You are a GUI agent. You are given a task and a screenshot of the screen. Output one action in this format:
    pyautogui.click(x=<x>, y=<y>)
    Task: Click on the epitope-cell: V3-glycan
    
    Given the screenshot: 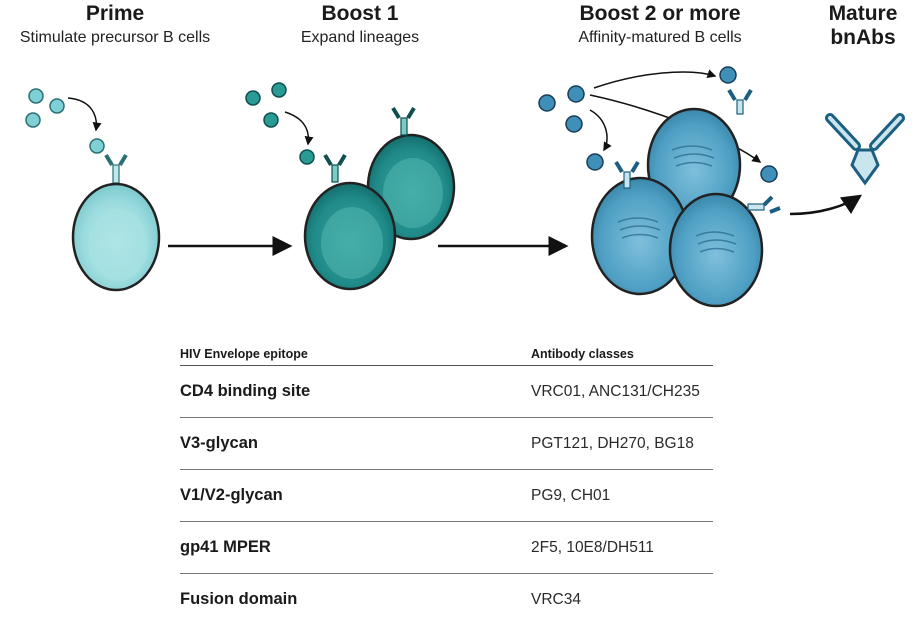 What is the action you would take?
    pyautogui.click(x=219, y=443)
    